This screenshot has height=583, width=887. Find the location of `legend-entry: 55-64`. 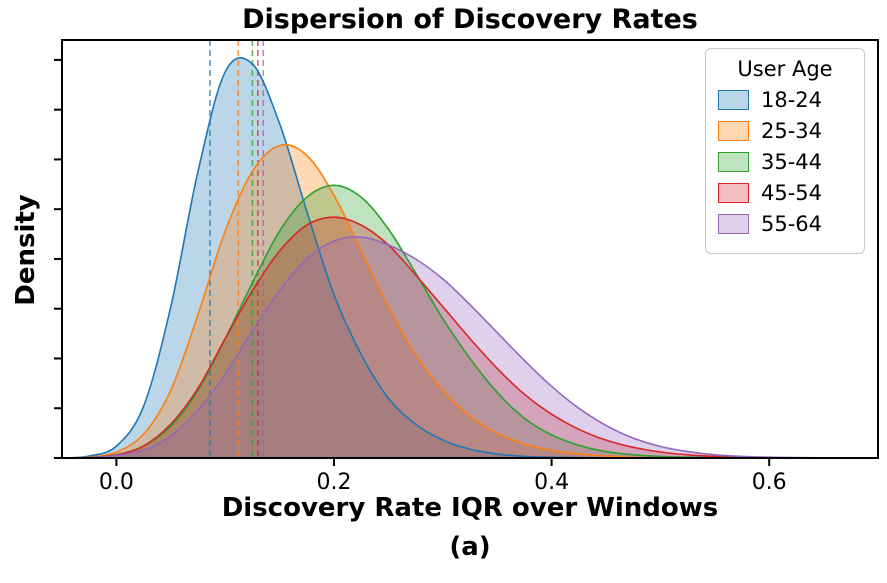

legend-entry: 55-64 is located at coordinates (785, 224).